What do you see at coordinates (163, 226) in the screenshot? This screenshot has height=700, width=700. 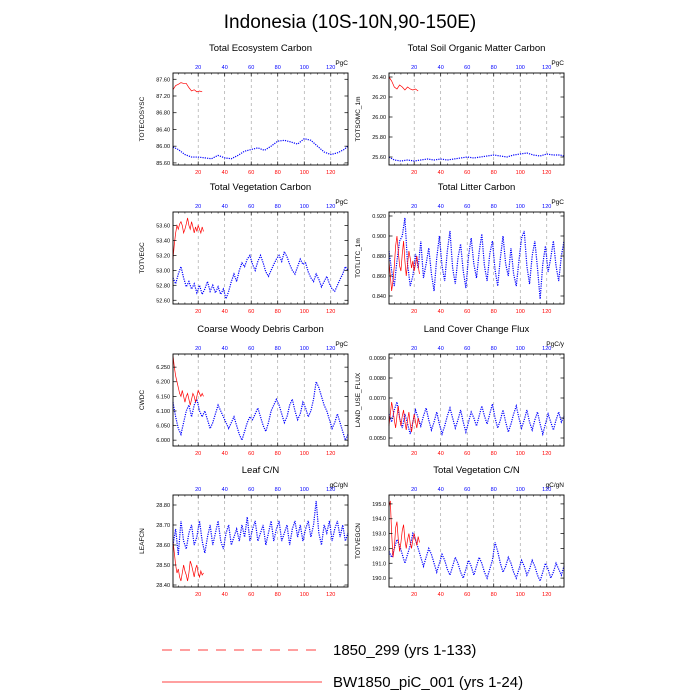 I see `y-tick-label: 53.60` at bounding box center [163, 226].